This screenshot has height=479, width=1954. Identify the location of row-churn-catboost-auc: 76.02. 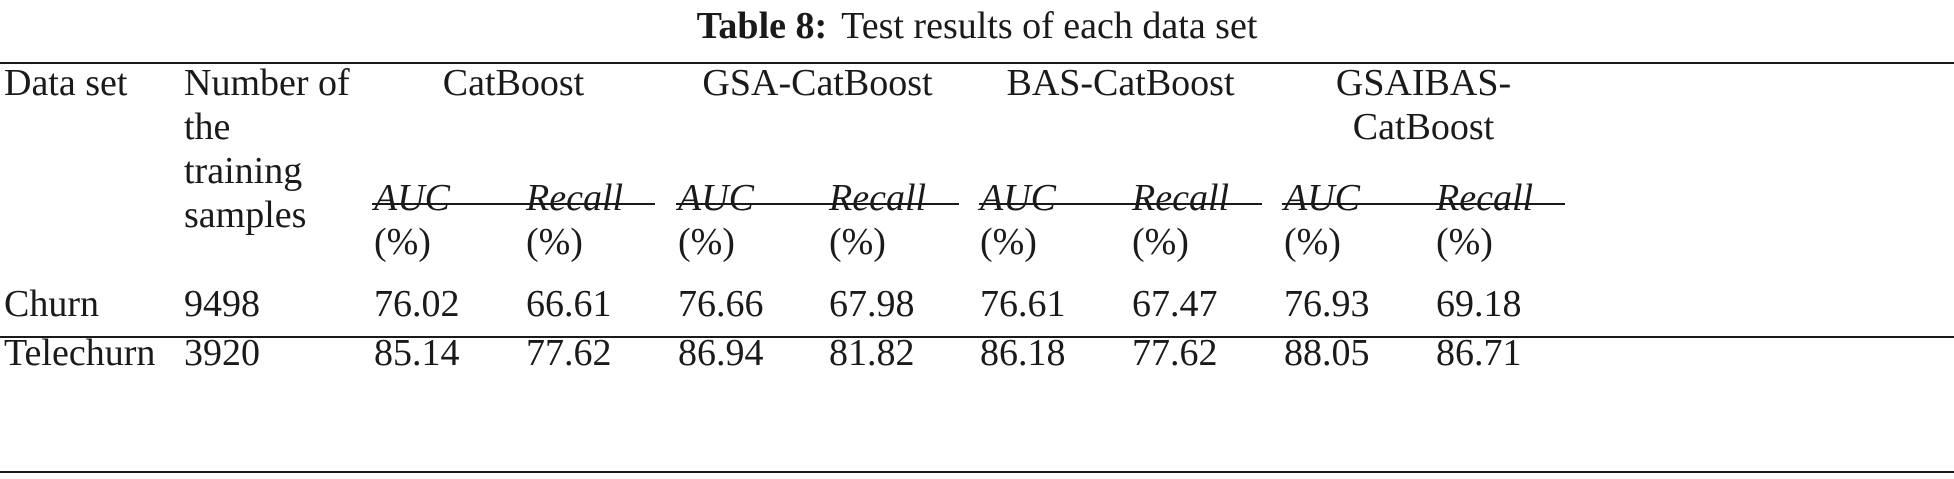
(417, 304).